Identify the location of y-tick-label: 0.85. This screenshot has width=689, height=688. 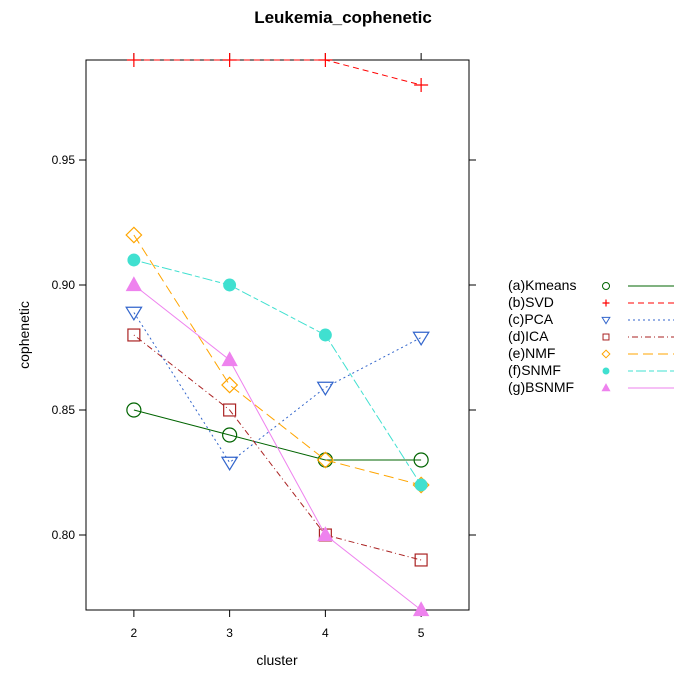
(64, 410).